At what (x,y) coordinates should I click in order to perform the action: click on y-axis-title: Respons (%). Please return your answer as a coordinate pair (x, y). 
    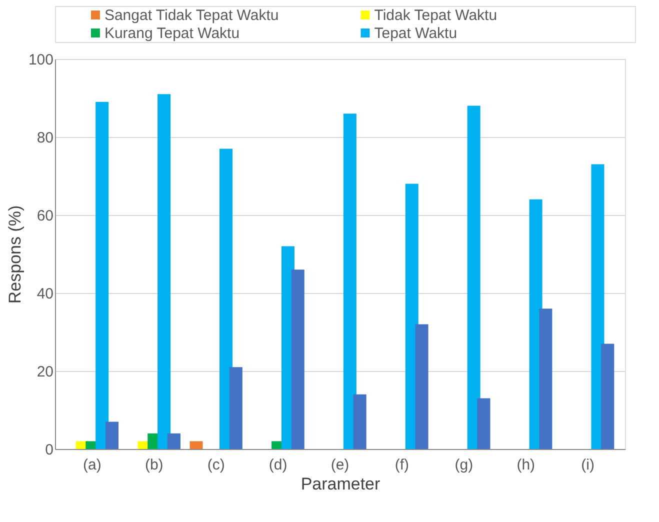
    Looking at the image, I should click on (14, 254).